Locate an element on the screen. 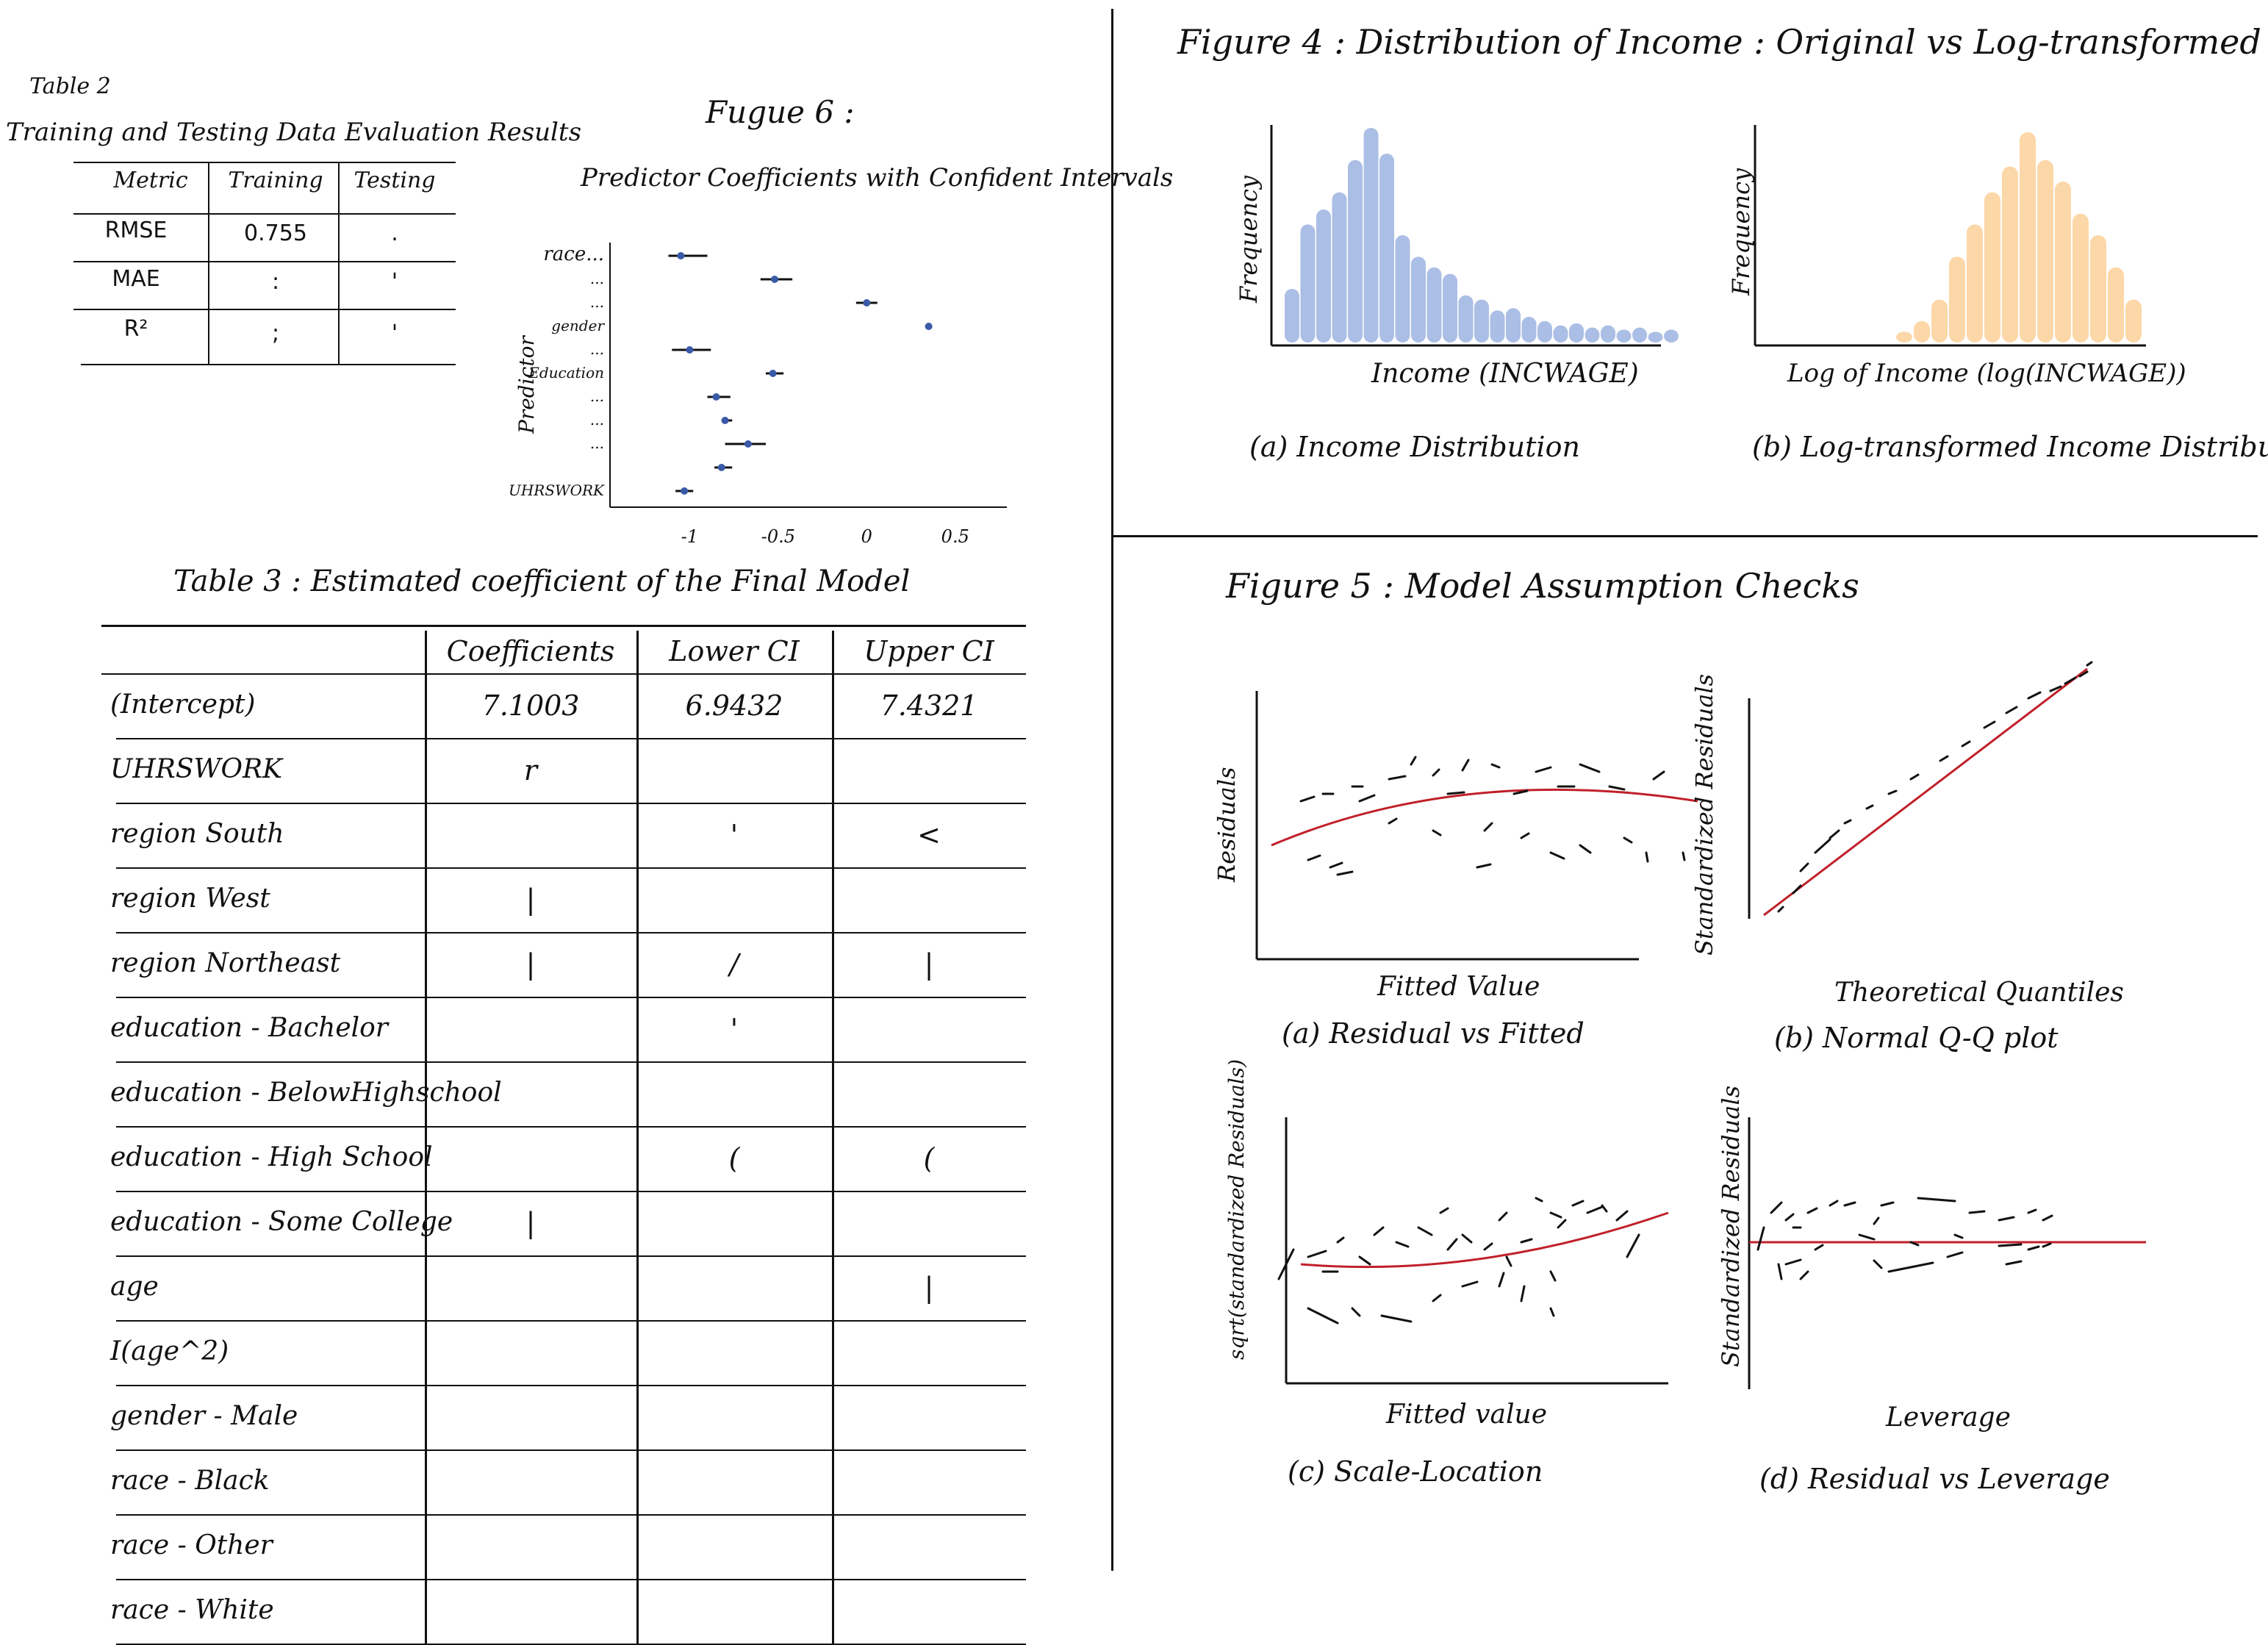 This screenshot has width=2268, height=1645. table3-row-label: UHRSWORK is located at coordinates (196, 769).